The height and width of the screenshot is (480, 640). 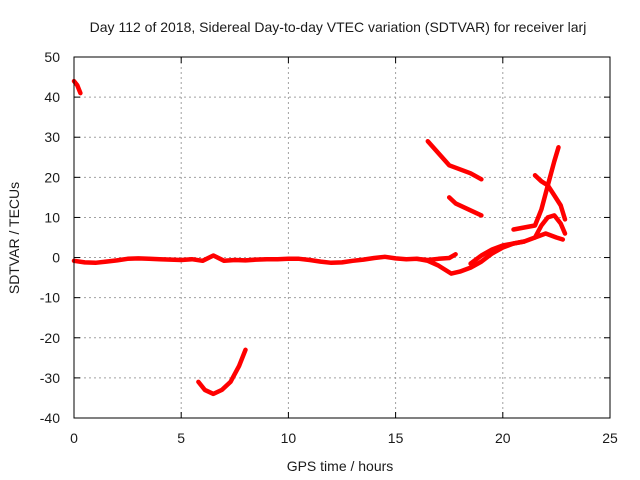 What do you see at coordinates (503, 438) in the screenshot?
I see `x-tick-label: 20` at bounding box center [503, 438].